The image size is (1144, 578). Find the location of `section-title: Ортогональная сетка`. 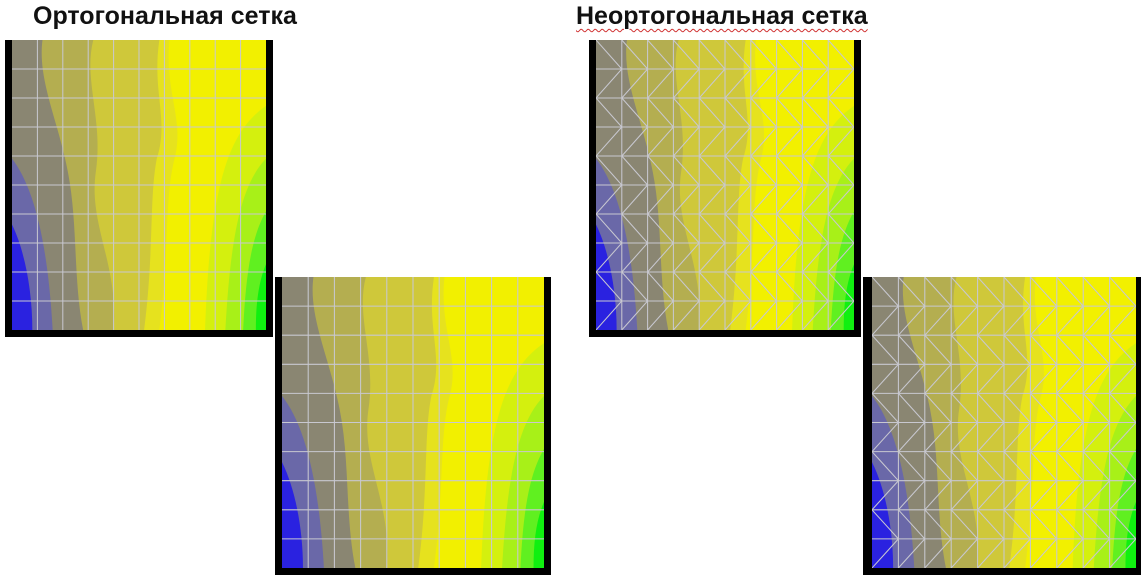

section-title: Ортогональная сетка is located at coordinates (165, 16).